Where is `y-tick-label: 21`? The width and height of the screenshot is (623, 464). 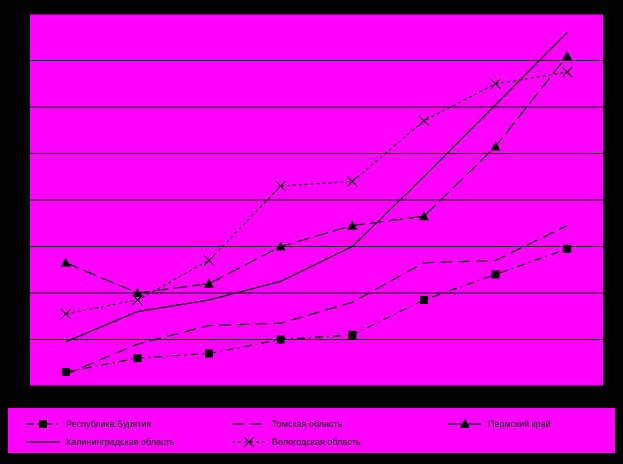 y-tick-label: 21 is located at coordinates (13, 14).